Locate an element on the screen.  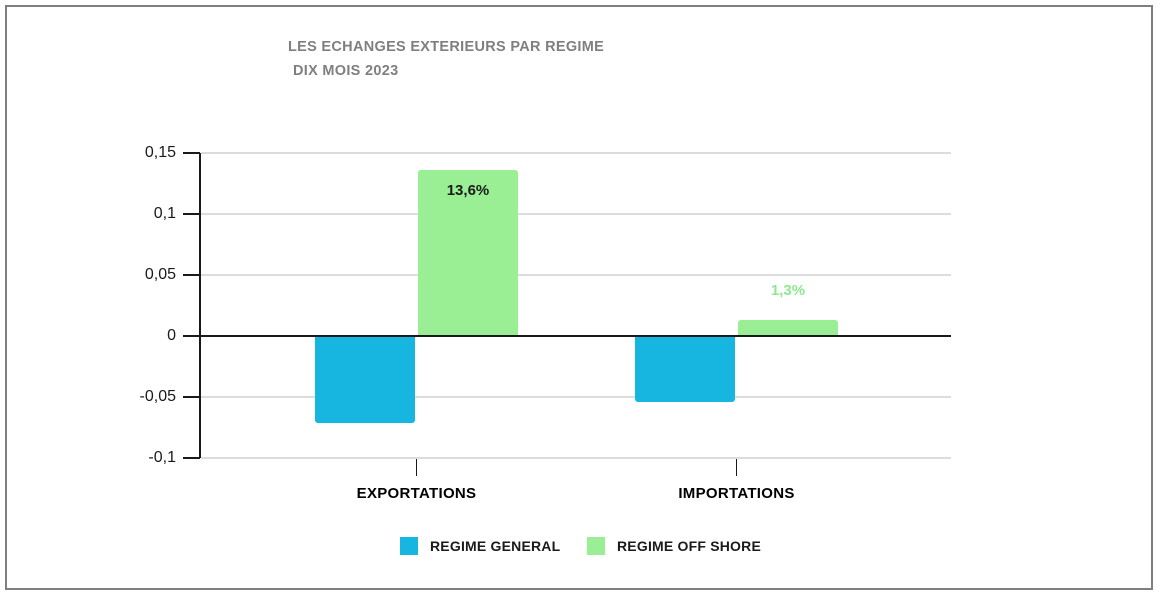
chart-subtitle: DIX MOIS 2023 is located at coordinates (346, 71).